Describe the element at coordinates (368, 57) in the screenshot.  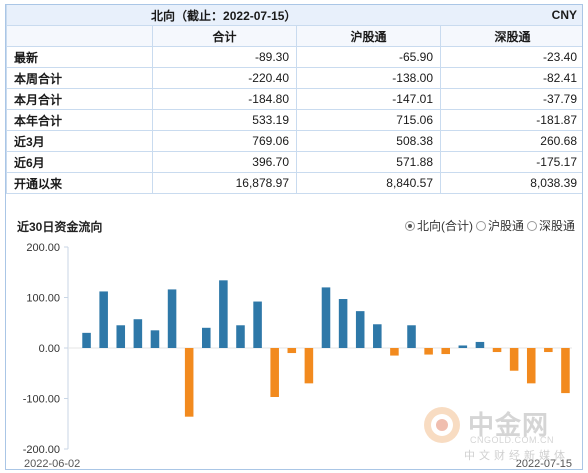
I see `cell-shanghai: -65.90` at that location.